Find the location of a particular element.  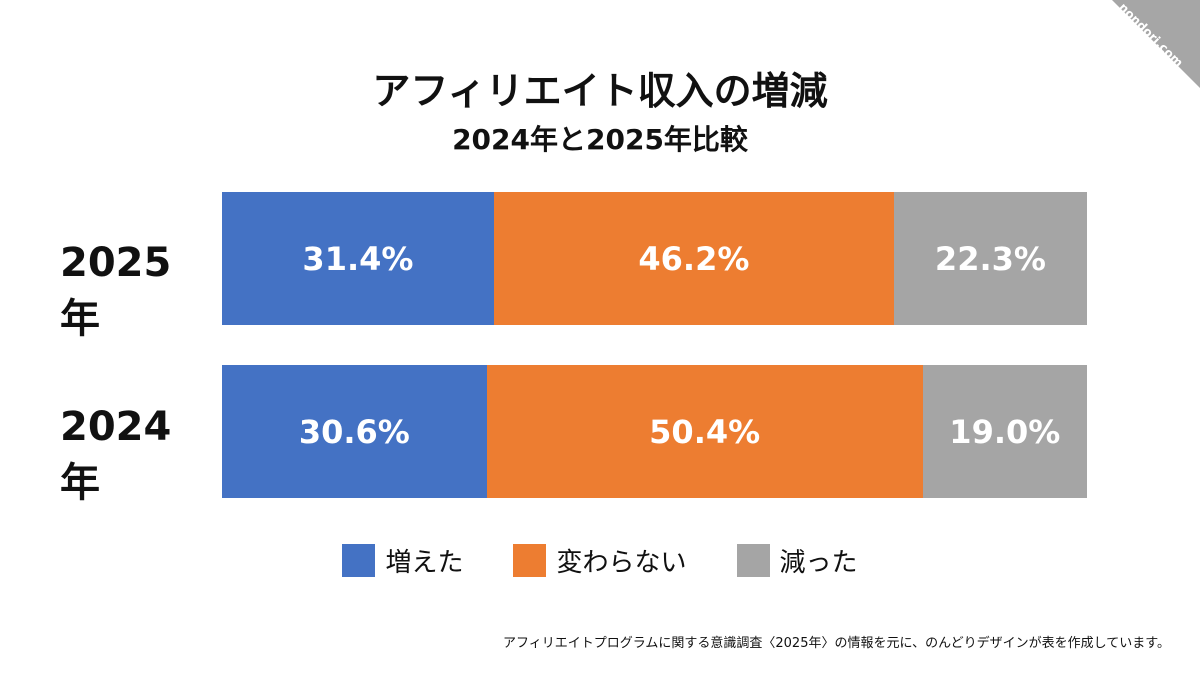

bar-segment: 19.0% is located at coordinates (1004, 431).